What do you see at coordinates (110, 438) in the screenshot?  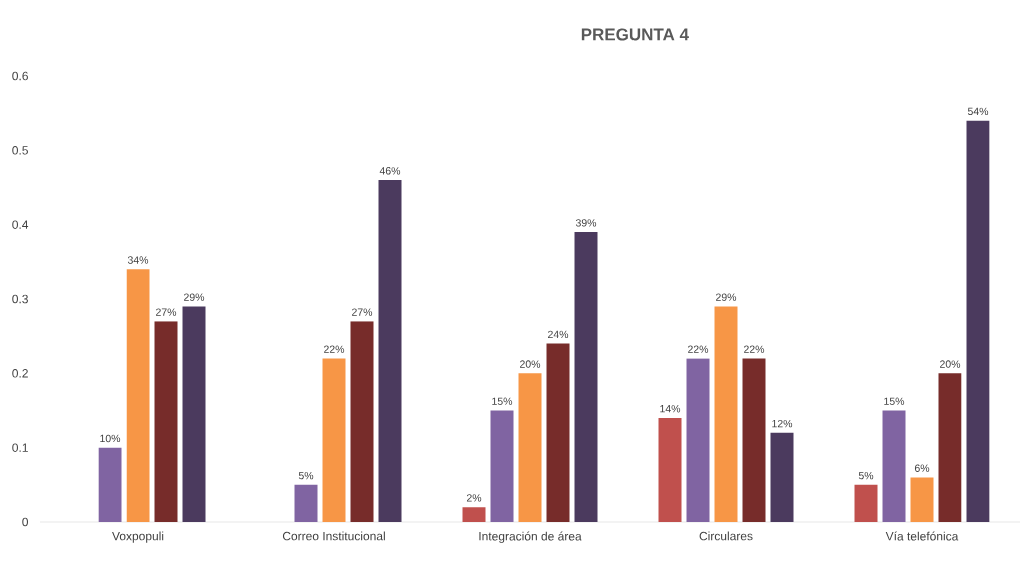 I see `data-label: 10%` at bounding box center [110, 438].